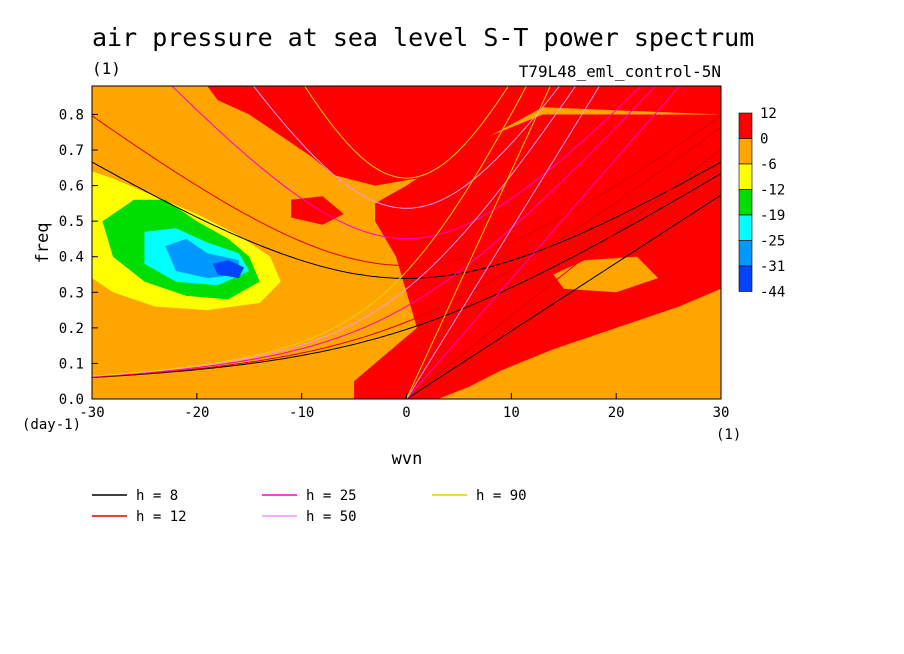  Describe the element at coordinates (71, 222) in the screenshot. I see `y-tick-label: 0.5` at that location.